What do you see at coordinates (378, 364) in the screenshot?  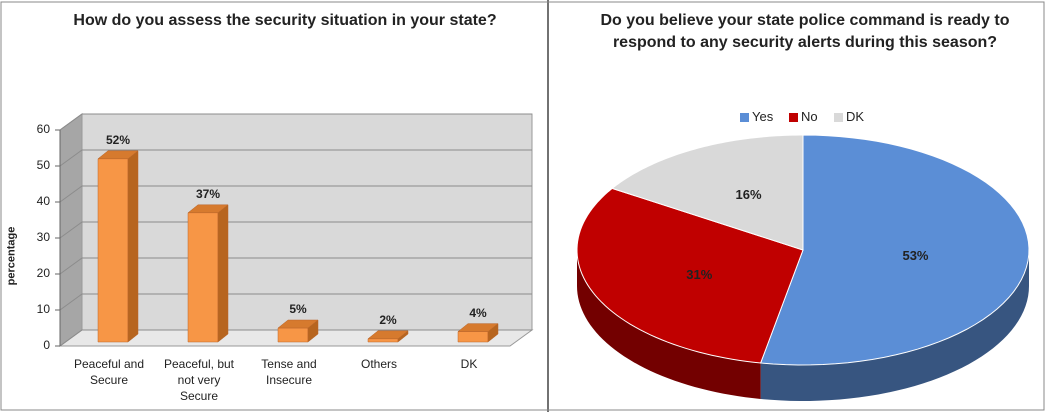 I see `x-tick-label: Others` at bounding box center [378, 364].